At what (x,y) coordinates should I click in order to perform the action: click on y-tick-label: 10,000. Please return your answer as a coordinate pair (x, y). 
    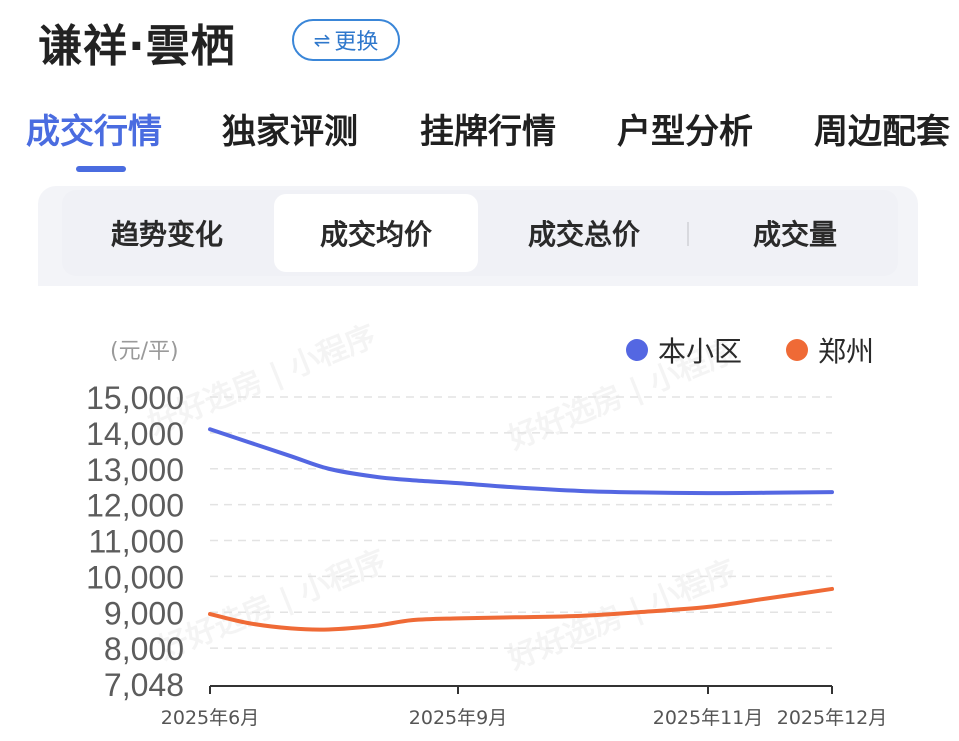
    Looking at the image, I should click on (135, 577).